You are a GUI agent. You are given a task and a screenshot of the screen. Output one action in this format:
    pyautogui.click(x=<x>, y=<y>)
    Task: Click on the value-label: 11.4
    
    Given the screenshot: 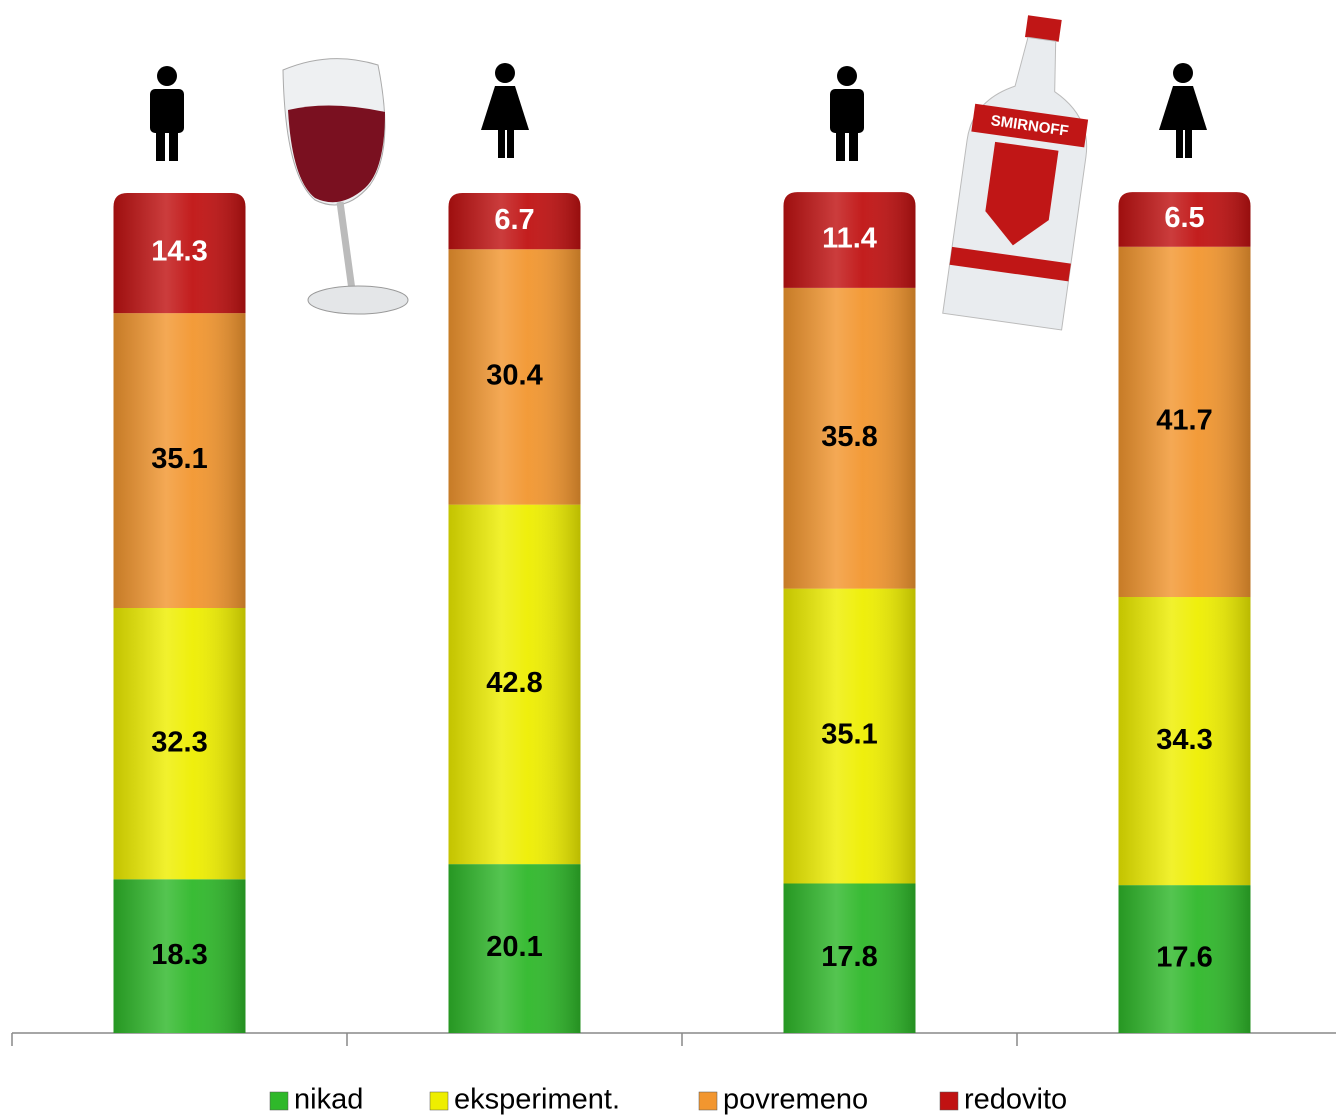 What is the action you would take?
    pyautogui.click(x=849, y=239)
    